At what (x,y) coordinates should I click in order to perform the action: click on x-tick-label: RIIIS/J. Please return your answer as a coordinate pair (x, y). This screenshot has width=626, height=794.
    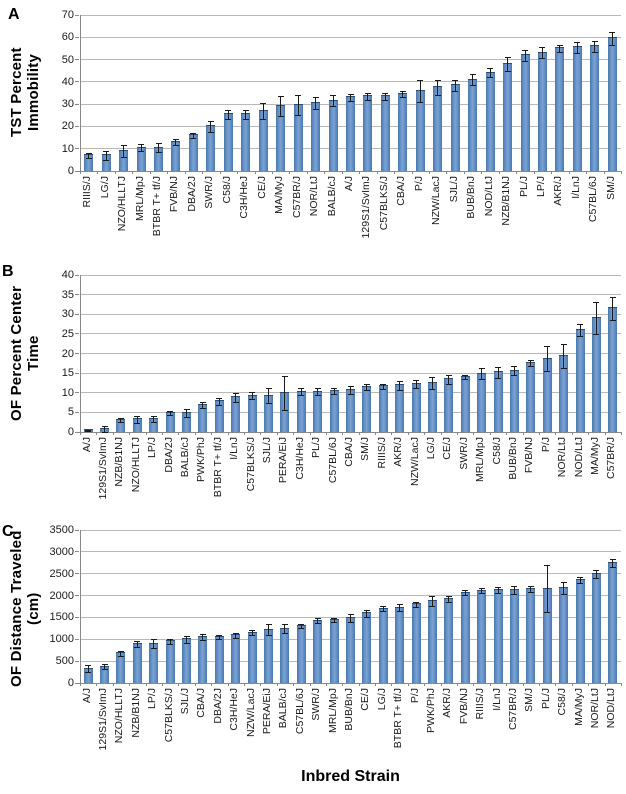
    Looking at the image, I should click on (381, 453).